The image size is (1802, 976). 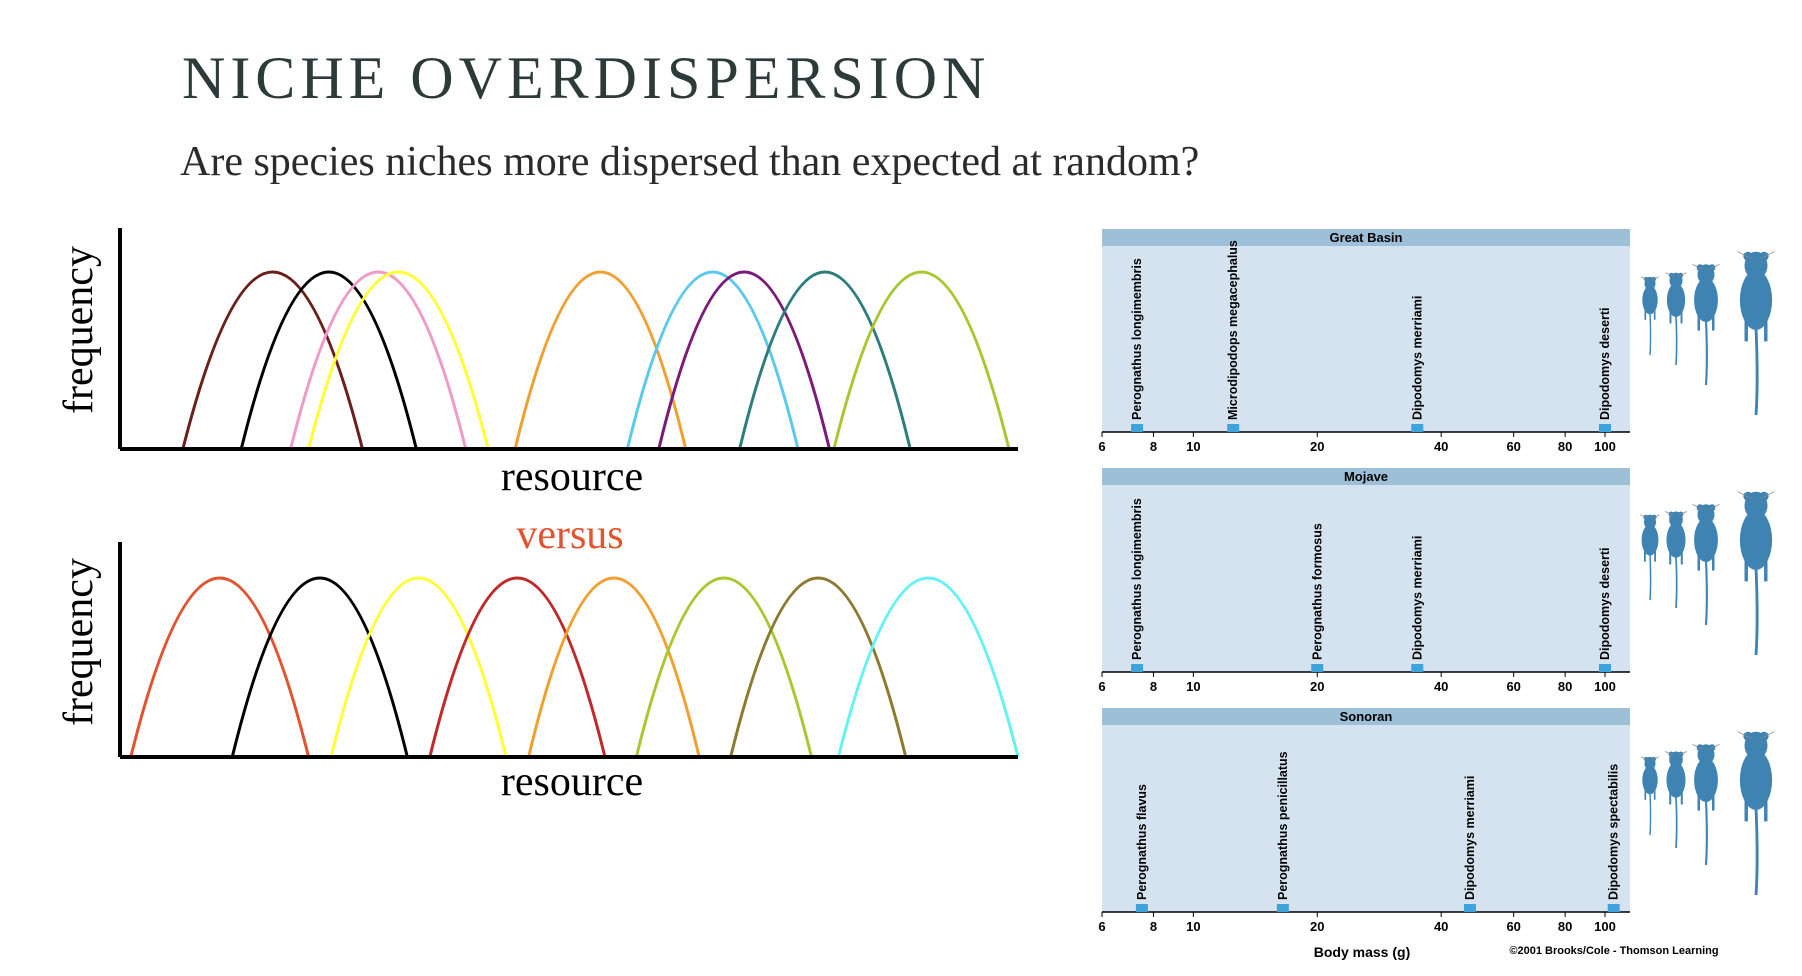 I want to click on y-axis-label-top: frequency, so click(x=79, y=330).